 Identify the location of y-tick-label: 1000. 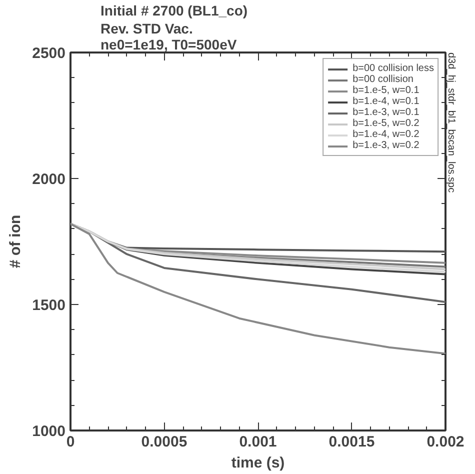
(49, 431).